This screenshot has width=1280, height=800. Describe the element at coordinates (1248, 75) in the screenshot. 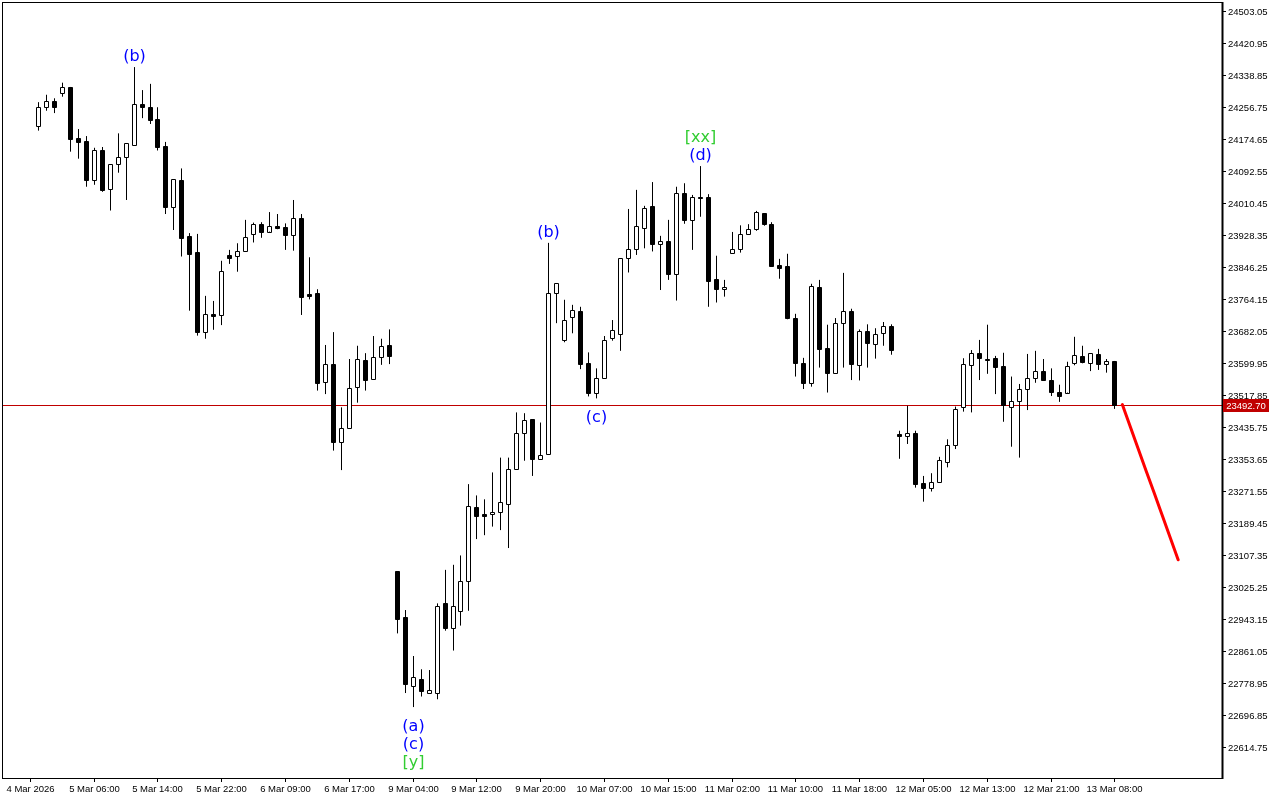

I see `y-tick-label: 24338.85` at that location.